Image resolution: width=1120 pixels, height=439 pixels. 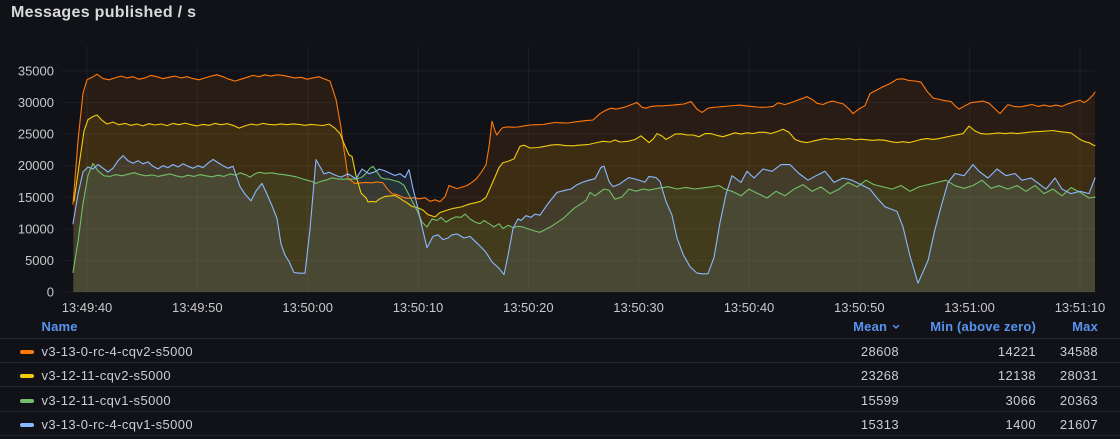 I want to click on svg-text: 10000, so click(x=36, y=228).